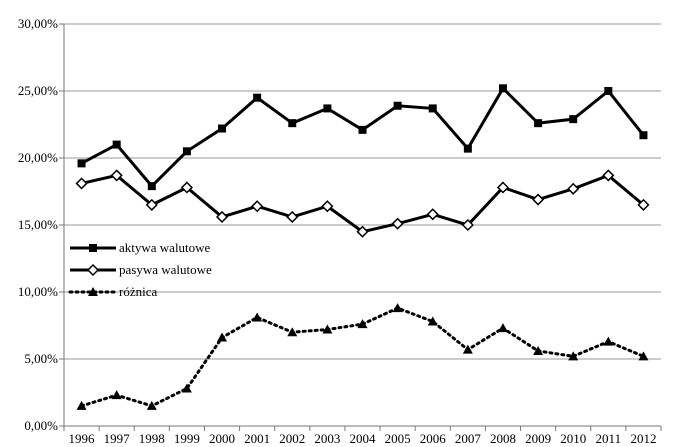 This screenshot has height=447, width=678. Describe the element at coordinates (643, 438) in the screenshot. I see `x-tick-label: 2012` at that location.